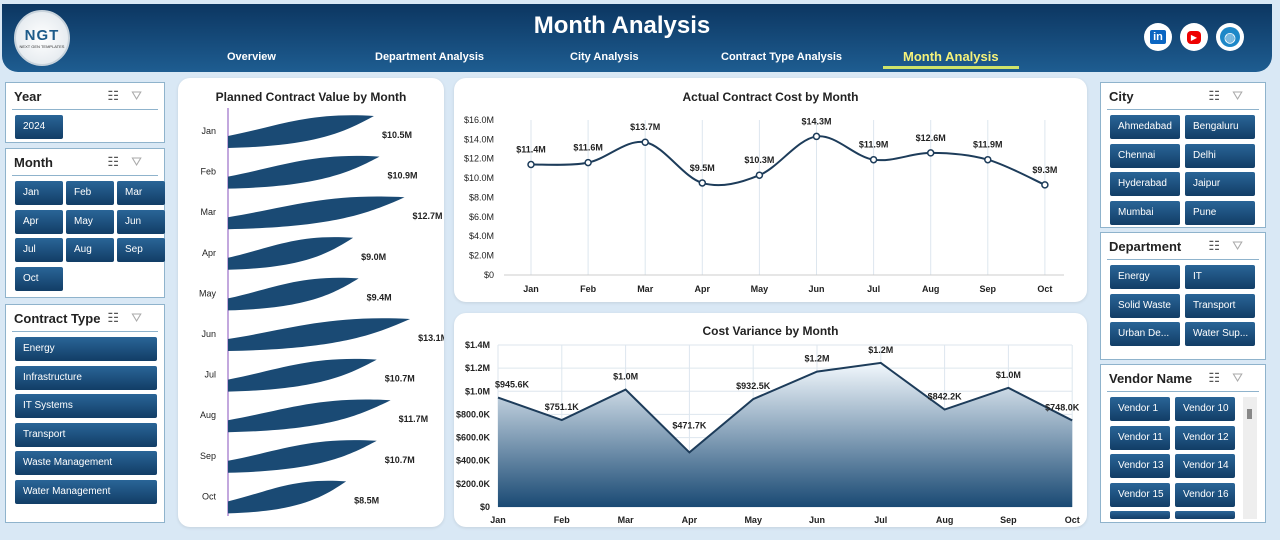 The image size is (1280, 540). I want to click on data-label: $11.9M, so click(874, 145).